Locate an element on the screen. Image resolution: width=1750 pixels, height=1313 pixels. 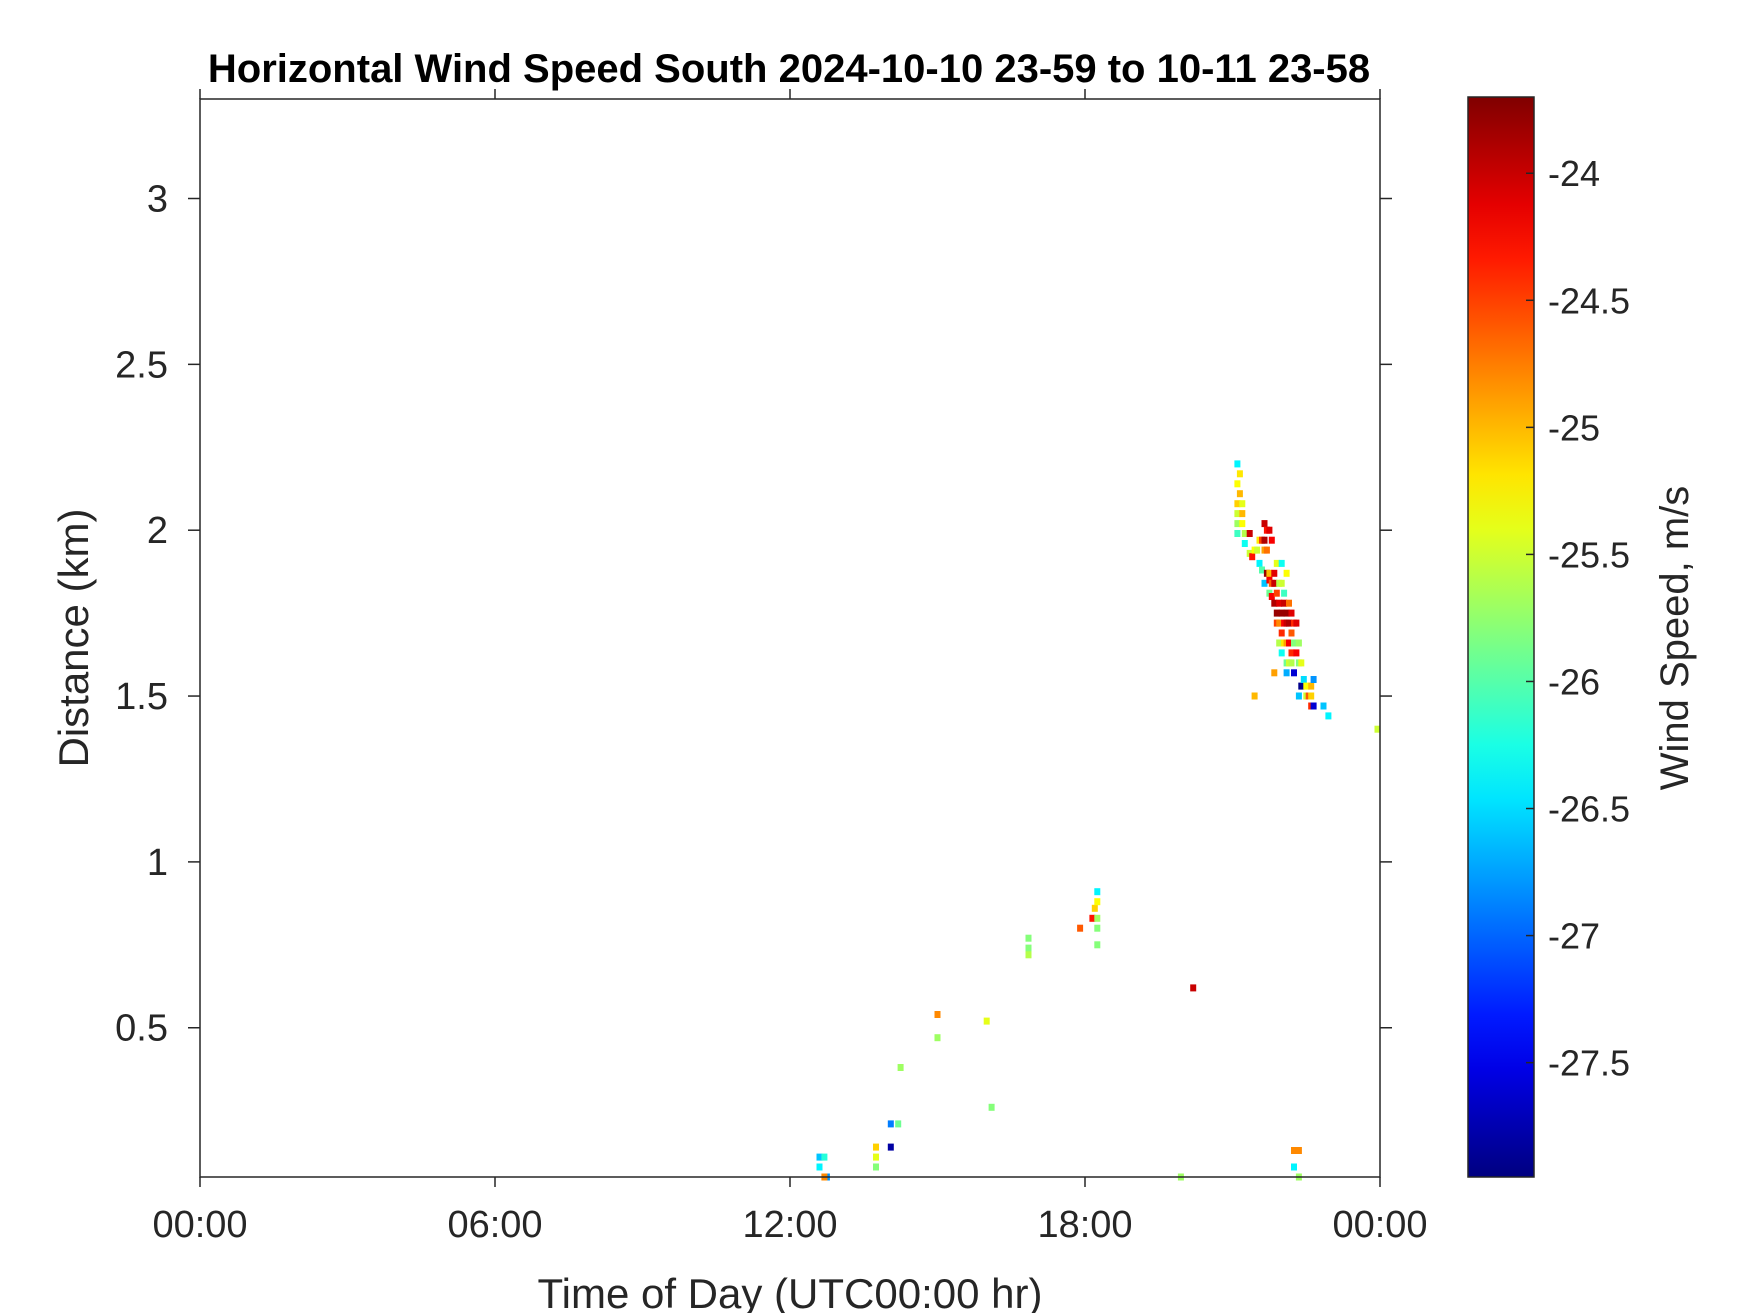
x-tick-label: 06:00 is located at coordinates (494, 1225).